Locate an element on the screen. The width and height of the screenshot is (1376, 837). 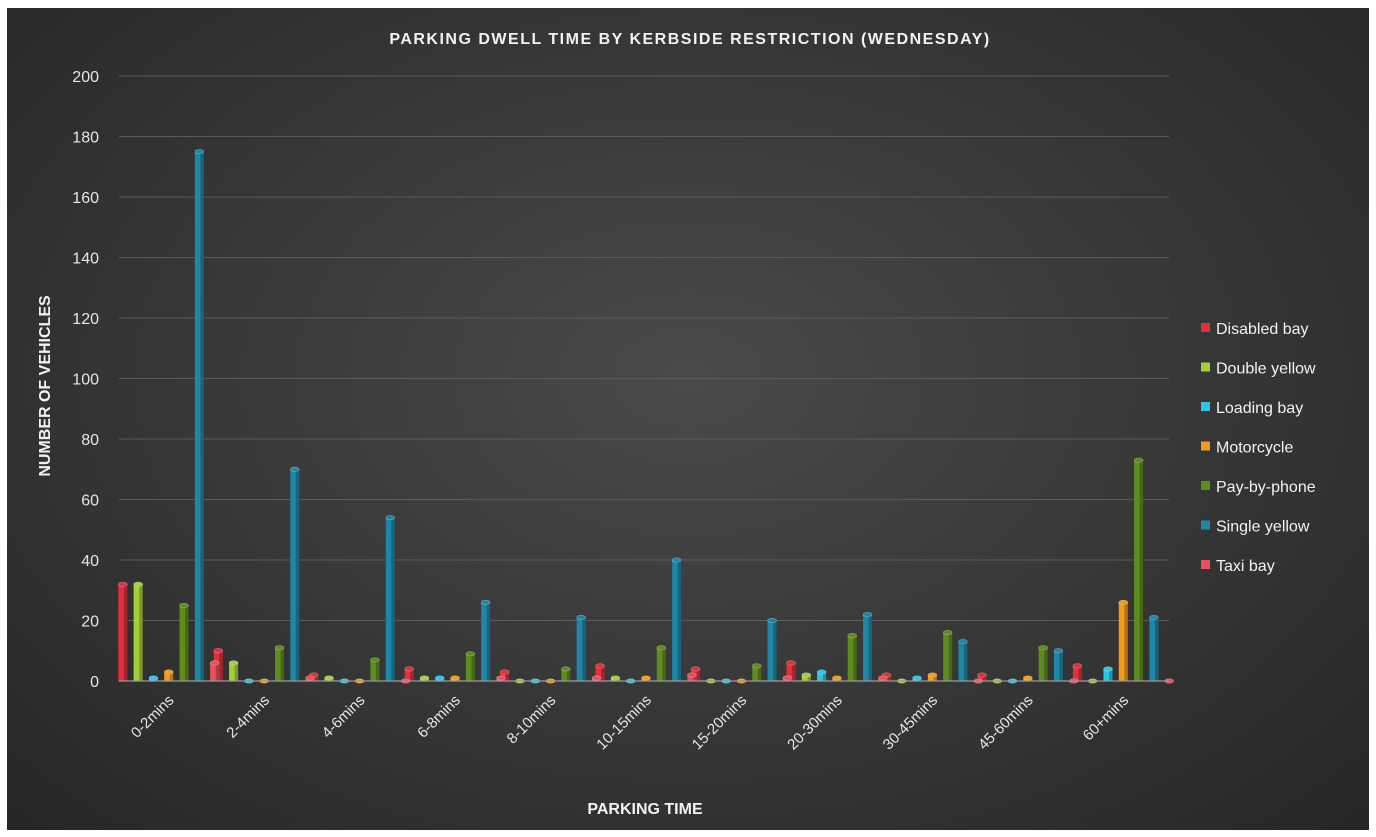
x-tick-label: 4-6mins is located at coordinates (344, 717).